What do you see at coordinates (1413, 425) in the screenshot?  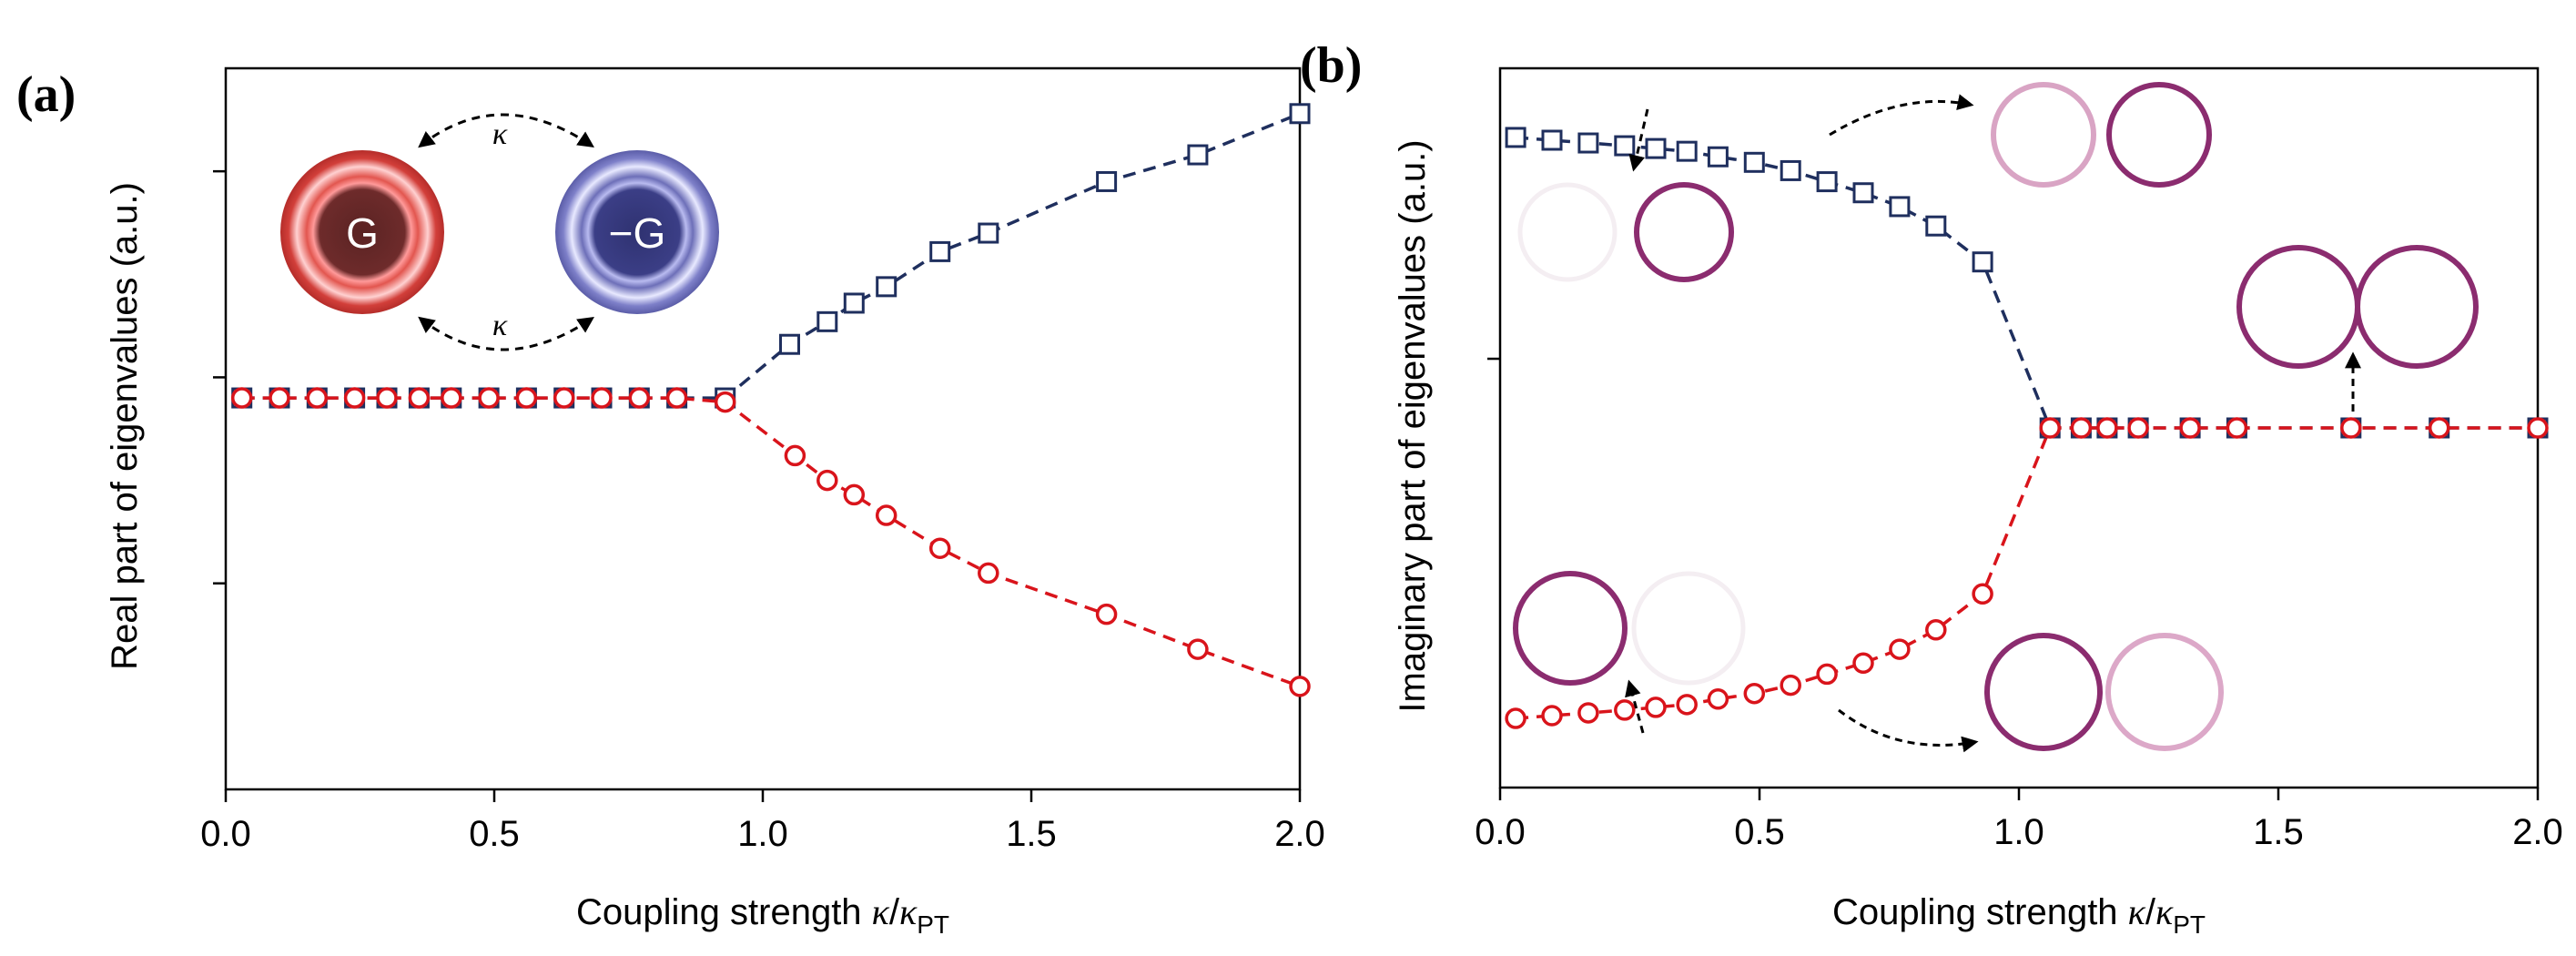 I see `panel-b-ylabel: Imaginary part of eigenvalues (a.u.)` at bounding box center [1413, 425].